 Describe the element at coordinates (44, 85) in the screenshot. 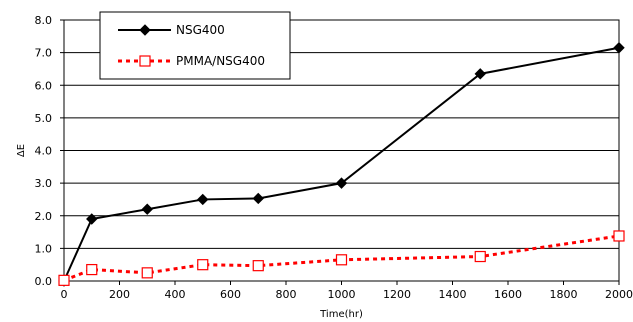

I see `y-tick-label: 6.0` at that location.